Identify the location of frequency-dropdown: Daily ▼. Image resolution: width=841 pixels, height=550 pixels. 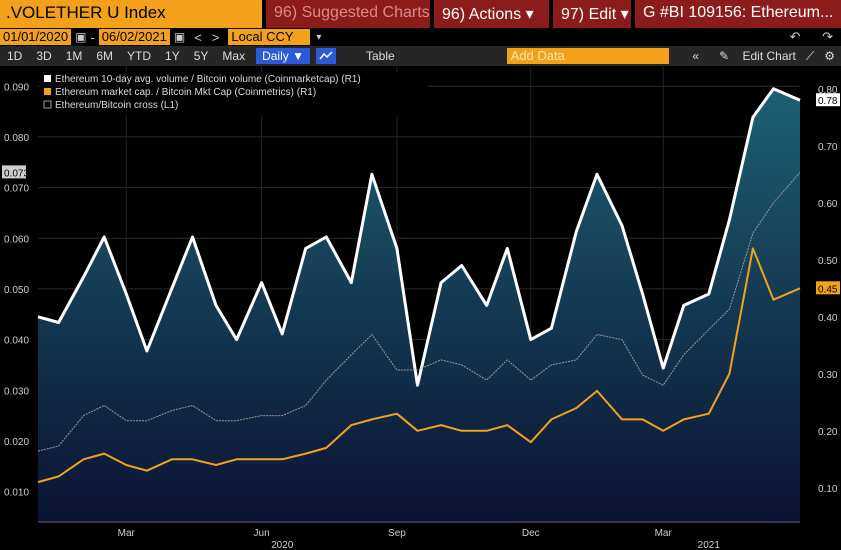
(283, 56).